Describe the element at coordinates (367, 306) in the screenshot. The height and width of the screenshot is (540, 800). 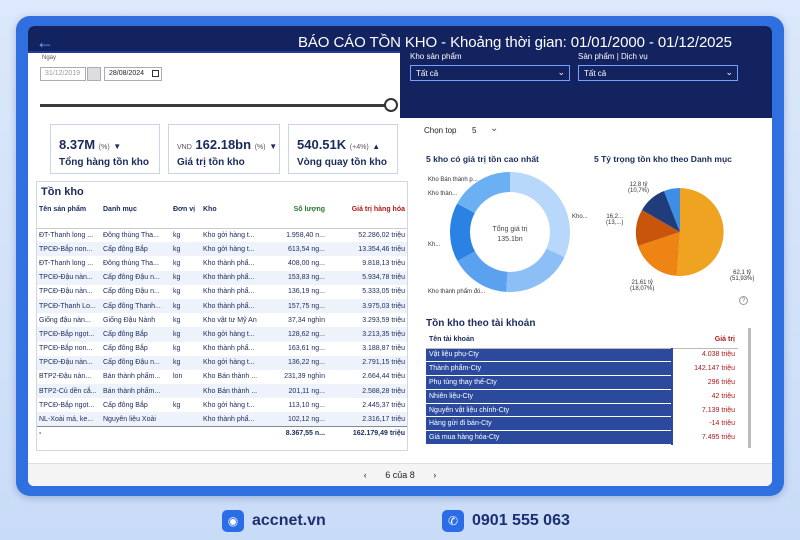
I see `cell-value: 3.975,03 triệu` at that location.